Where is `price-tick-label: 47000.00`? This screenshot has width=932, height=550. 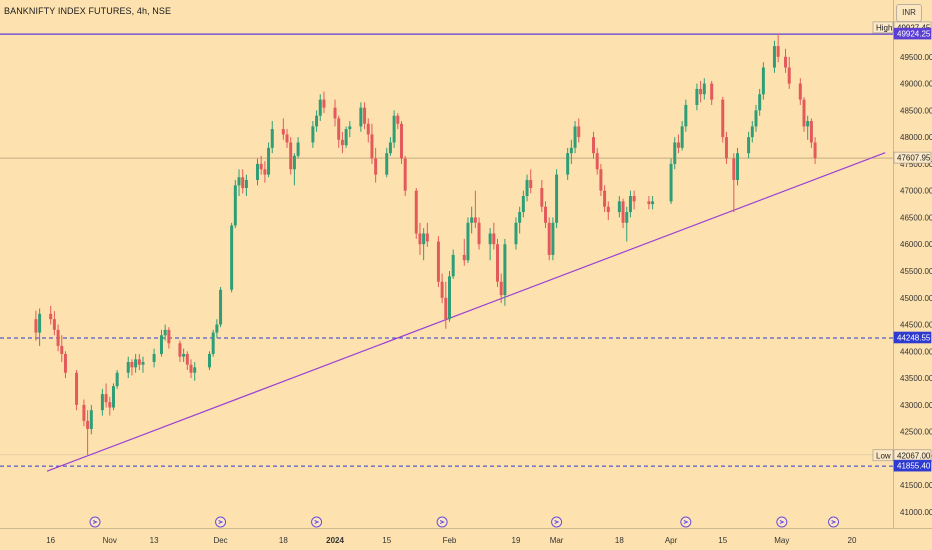
price-tick-label: 47000.00 is located at coordinates (916, 191).